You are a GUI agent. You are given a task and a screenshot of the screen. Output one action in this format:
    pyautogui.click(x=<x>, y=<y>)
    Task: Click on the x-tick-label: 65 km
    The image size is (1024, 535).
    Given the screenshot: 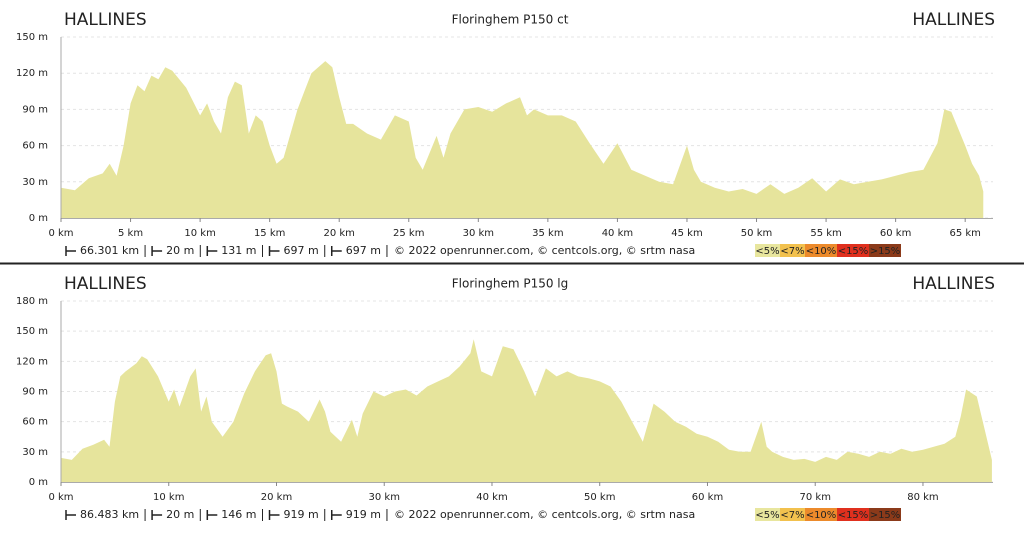 What is the action you would take?
    pyautogui.click(x=964, y=233)
    